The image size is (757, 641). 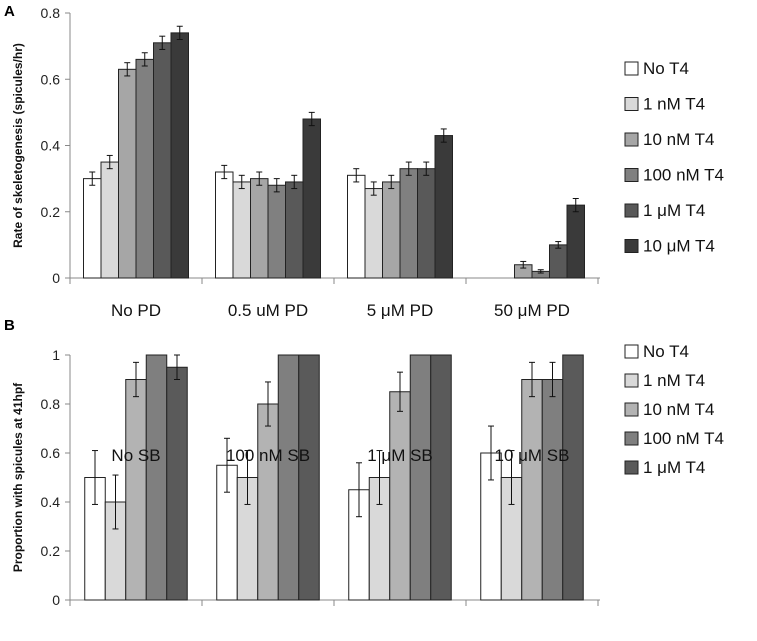 What do you see at coordinates (532, 455) in the screenshot?
I see `x-category-label: 10 μM SB` at bounding box center [532, 455].